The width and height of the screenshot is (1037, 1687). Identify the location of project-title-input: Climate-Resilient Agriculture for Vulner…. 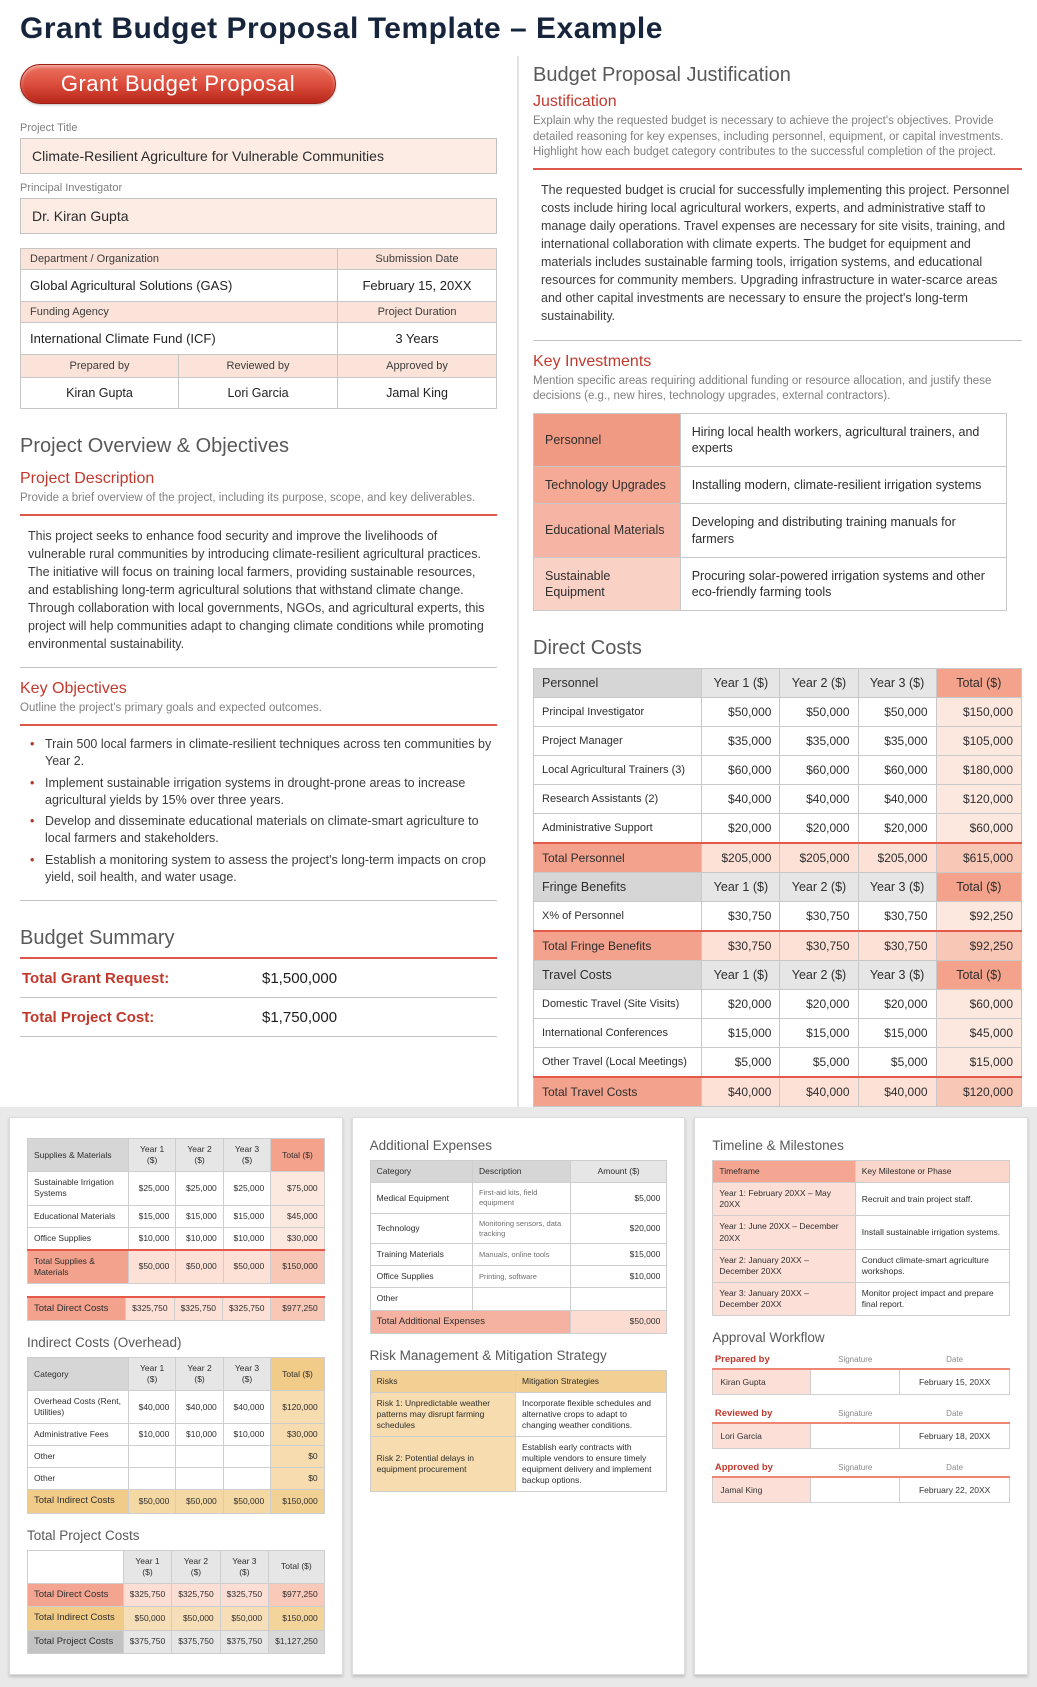
(258, 156).